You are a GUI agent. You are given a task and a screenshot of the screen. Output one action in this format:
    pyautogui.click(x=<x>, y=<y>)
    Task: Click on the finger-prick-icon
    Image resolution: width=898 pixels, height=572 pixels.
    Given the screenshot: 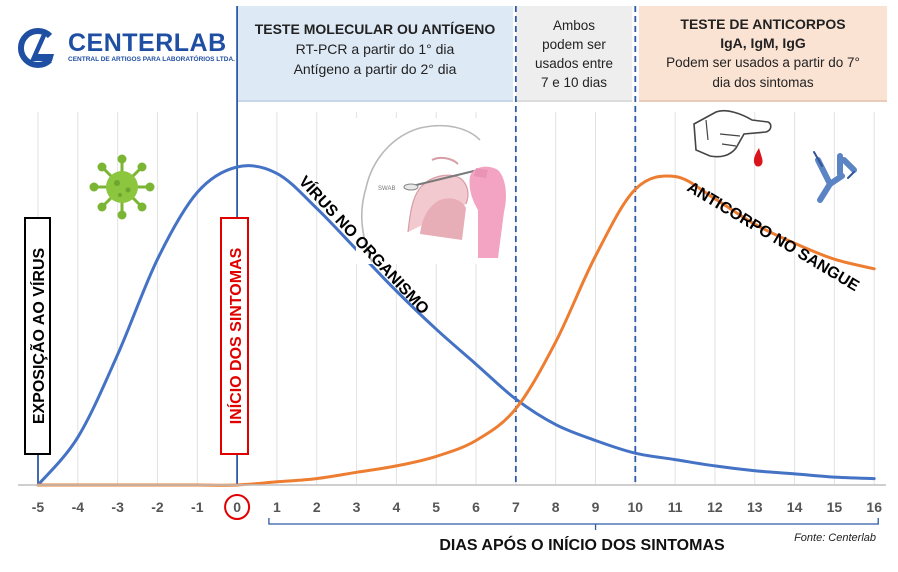 What is the action you would take?
    pyautogui.click(x=732, y=138)
    